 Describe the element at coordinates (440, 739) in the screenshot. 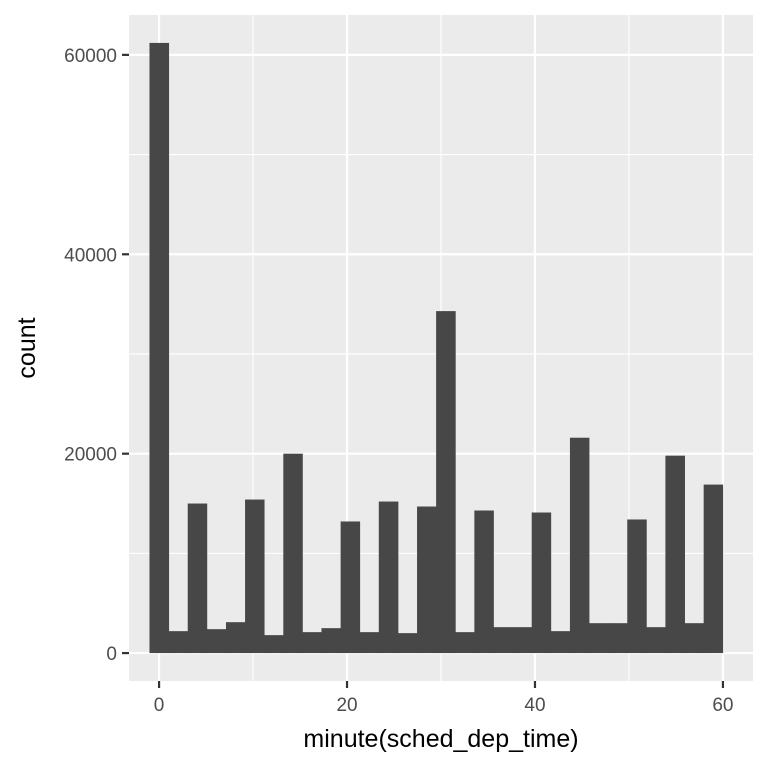

I see `x-axis-title: minute(sched_dep_time)` at that location.